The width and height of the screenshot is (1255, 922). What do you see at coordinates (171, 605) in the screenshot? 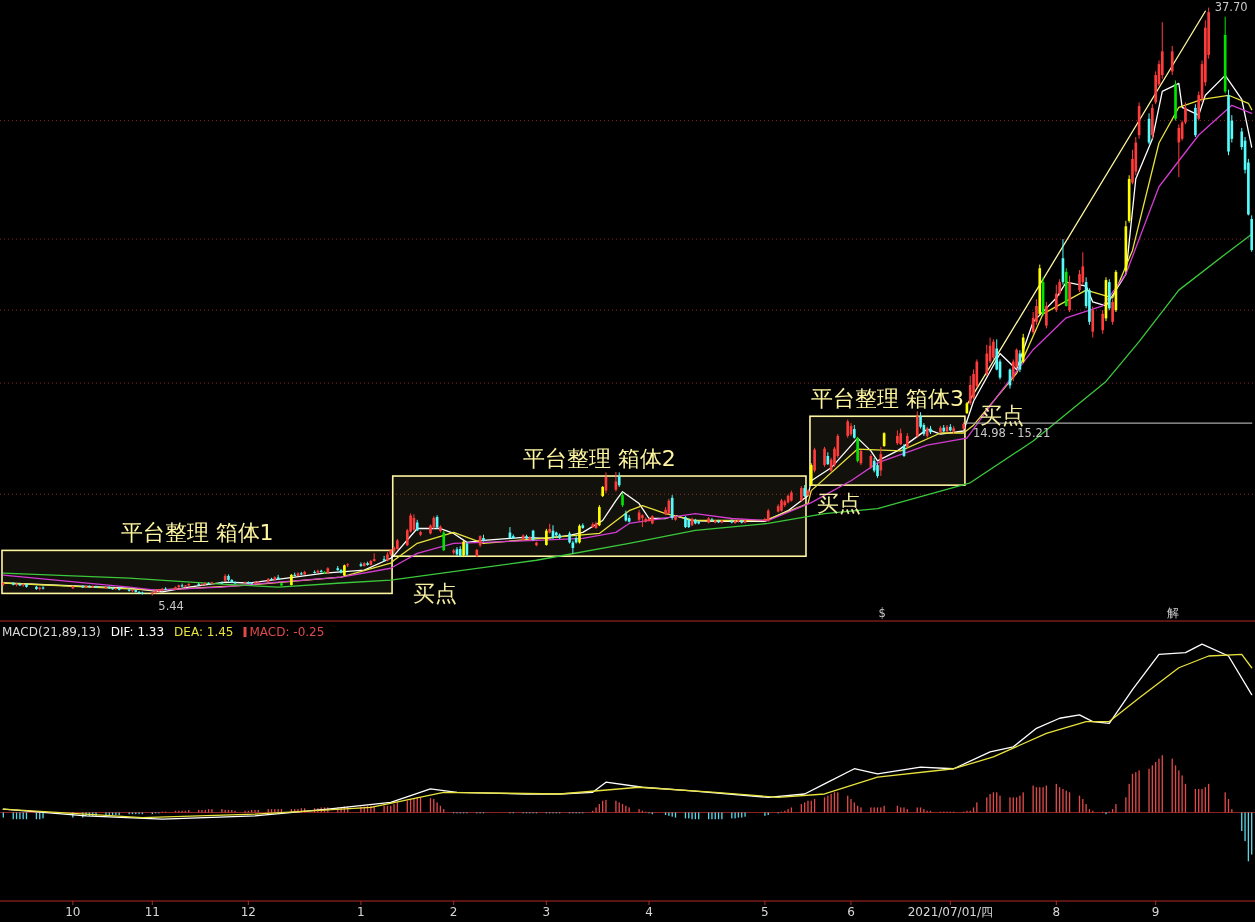
I see `annotation: 5.44` at bounding box center [171, 605].